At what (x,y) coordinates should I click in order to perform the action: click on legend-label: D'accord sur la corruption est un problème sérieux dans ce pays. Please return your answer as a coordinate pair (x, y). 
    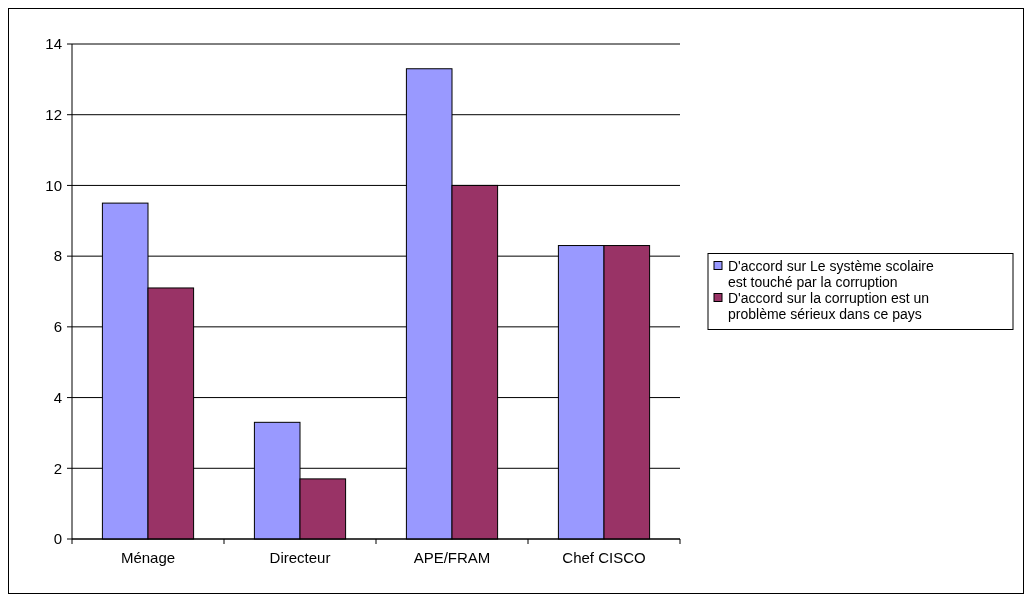
    Looking at the image, I should click on (829, 305).